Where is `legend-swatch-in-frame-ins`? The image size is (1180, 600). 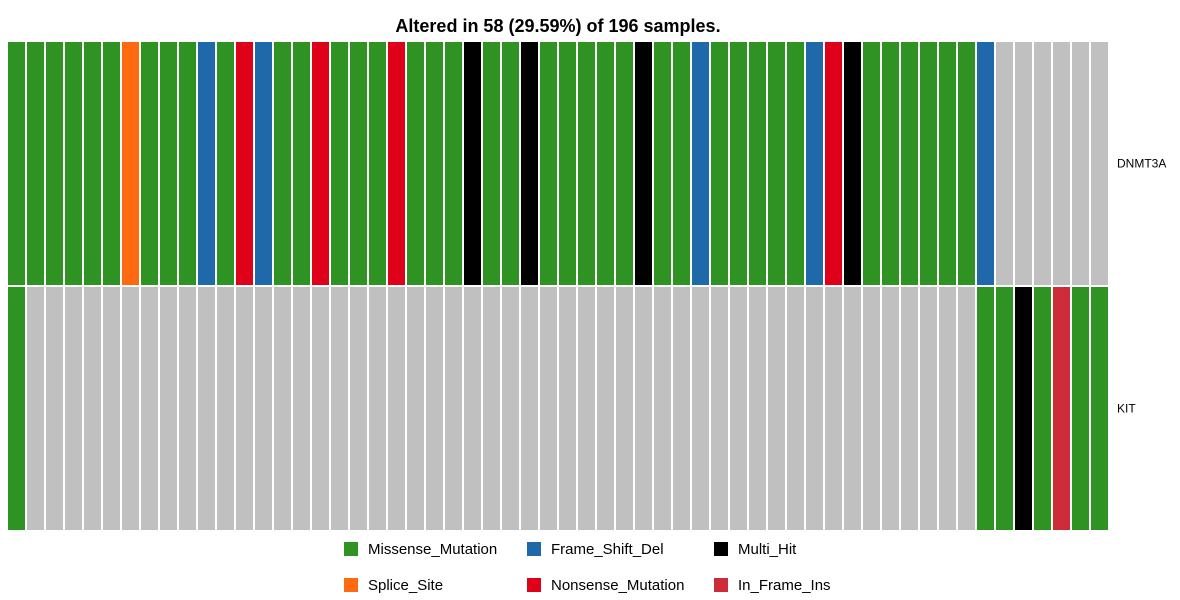 legend-swatch-in-frame-ins is located at coordinates (721, 585).